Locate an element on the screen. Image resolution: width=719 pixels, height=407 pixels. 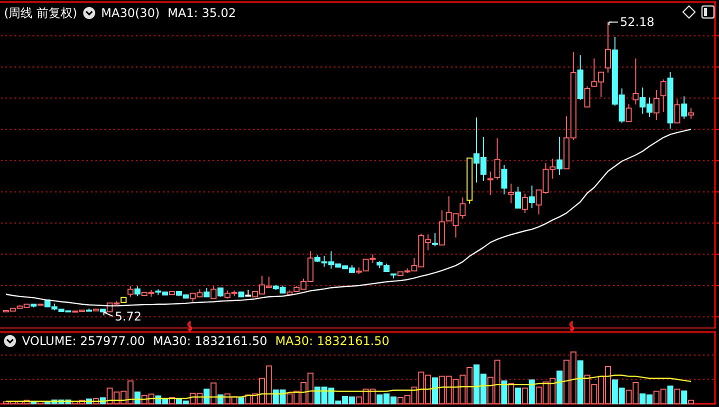
annotation: 5.72 is located at coordinates (128, 316).